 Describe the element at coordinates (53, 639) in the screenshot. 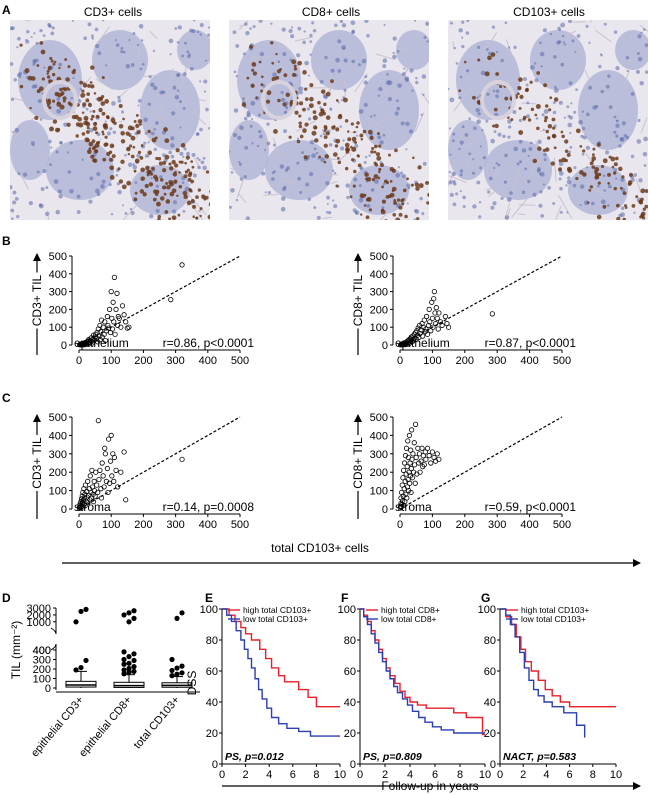

I see `axis-break` at that location.